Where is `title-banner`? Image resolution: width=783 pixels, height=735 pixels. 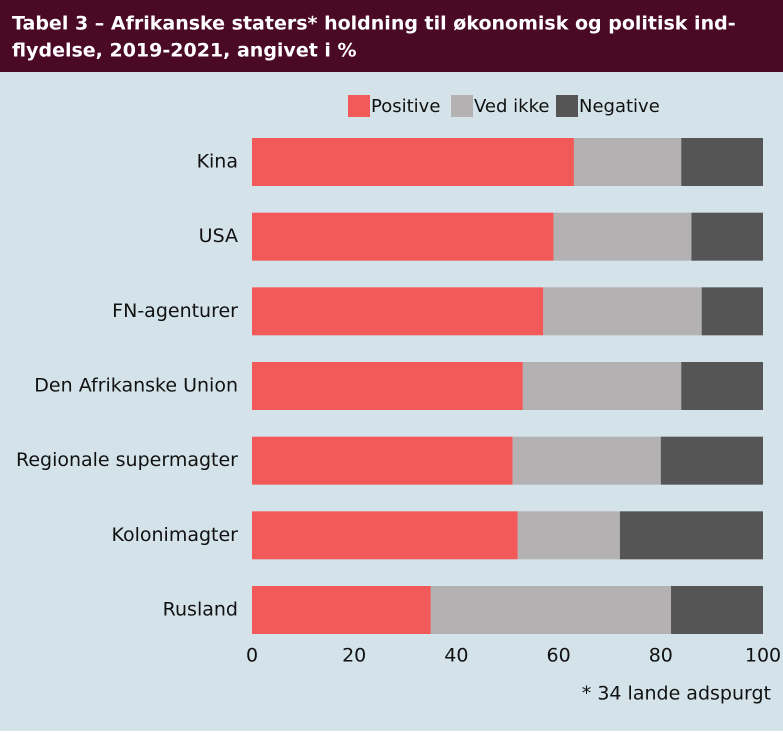 title-banner is located at coordinates (391, 36).